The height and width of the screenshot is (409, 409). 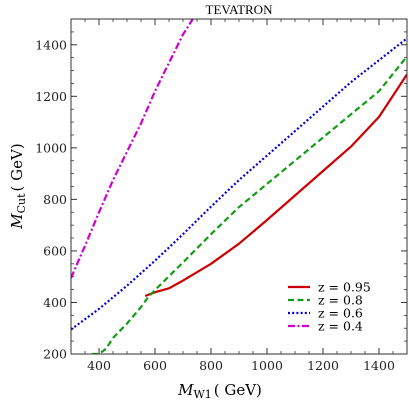 What do you see at coordinates (340, 313) in the screenshot?
I see `legend-label-3: z = 0.6` at bounding box center [340, 313].